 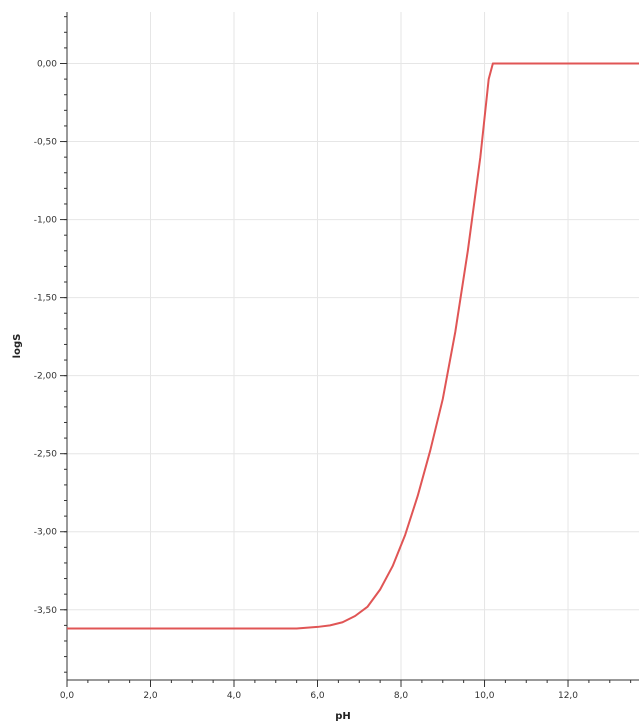 What do you see at coordinates (17, 346) in the screenshot?
I see `y-axis-label: logS` at bounding box center [17, 346].